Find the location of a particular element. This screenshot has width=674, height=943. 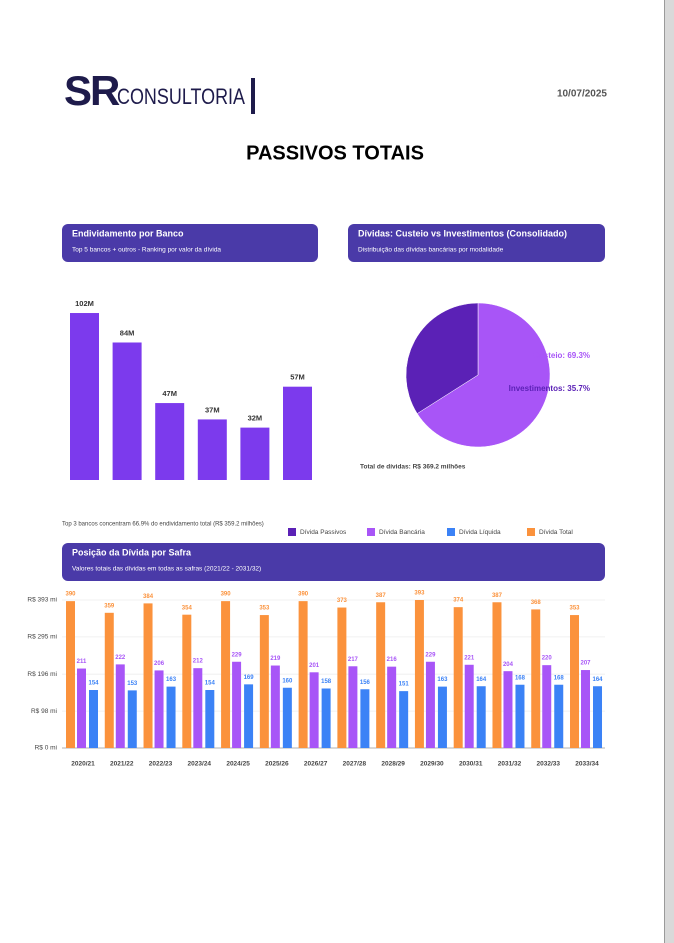

y-tick-label: R$ 393 mi is located at coordinates (42, 600).